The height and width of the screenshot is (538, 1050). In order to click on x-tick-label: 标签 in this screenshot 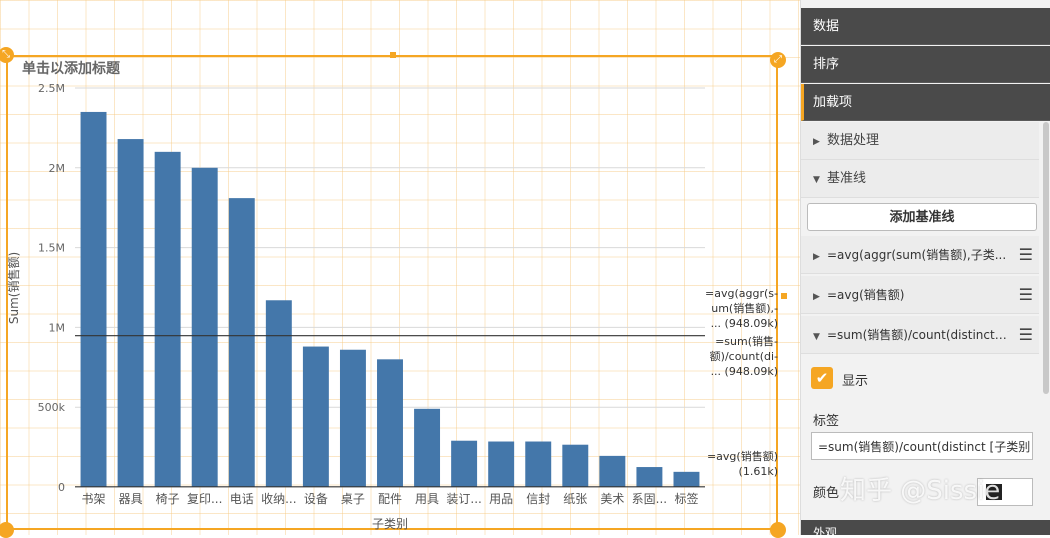, I will do `click(686, 498)`.